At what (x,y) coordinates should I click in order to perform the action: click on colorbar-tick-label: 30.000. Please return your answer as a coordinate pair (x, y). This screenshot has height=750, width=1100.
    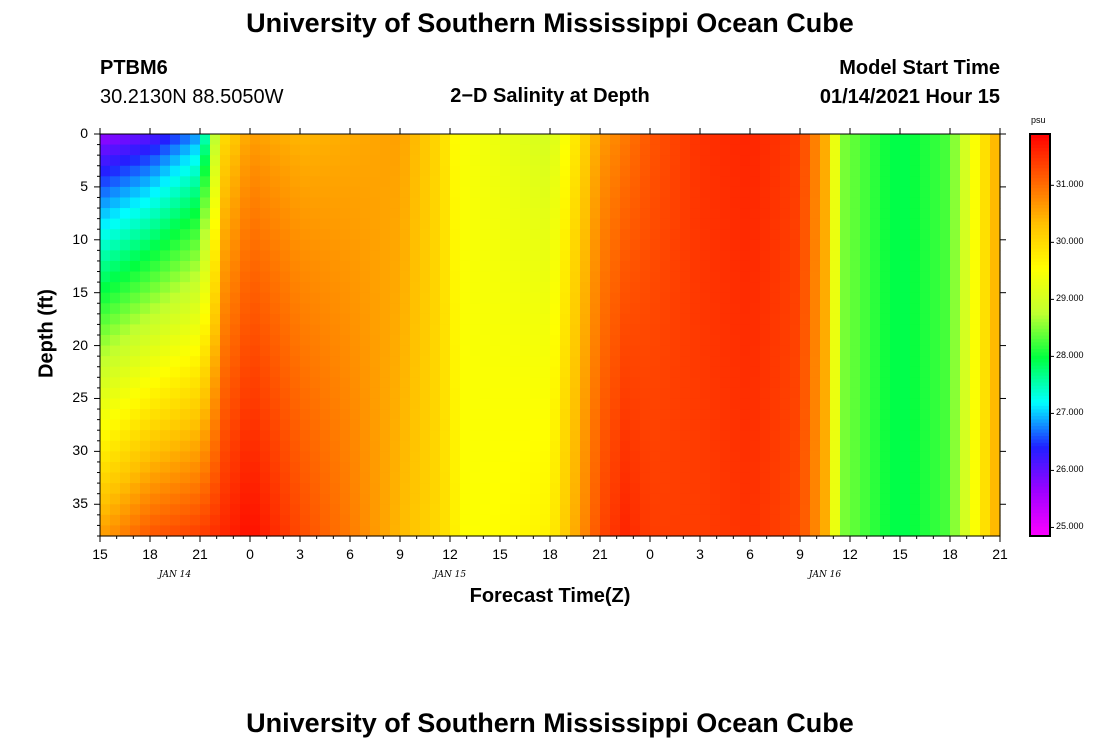
    Looking at the image, I should click on (1070, 241).